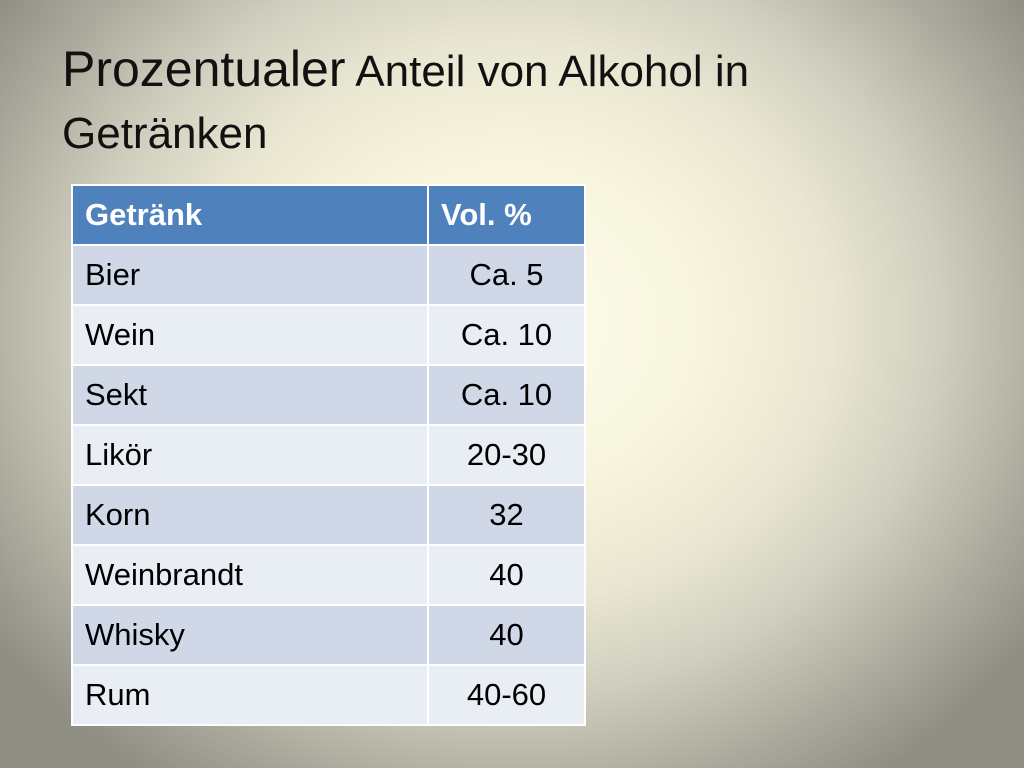  What do you see at coordinates (250, 635) in the screenshot?
I see `drink-name-cell: Whisky` at bounding box center [250, 635].